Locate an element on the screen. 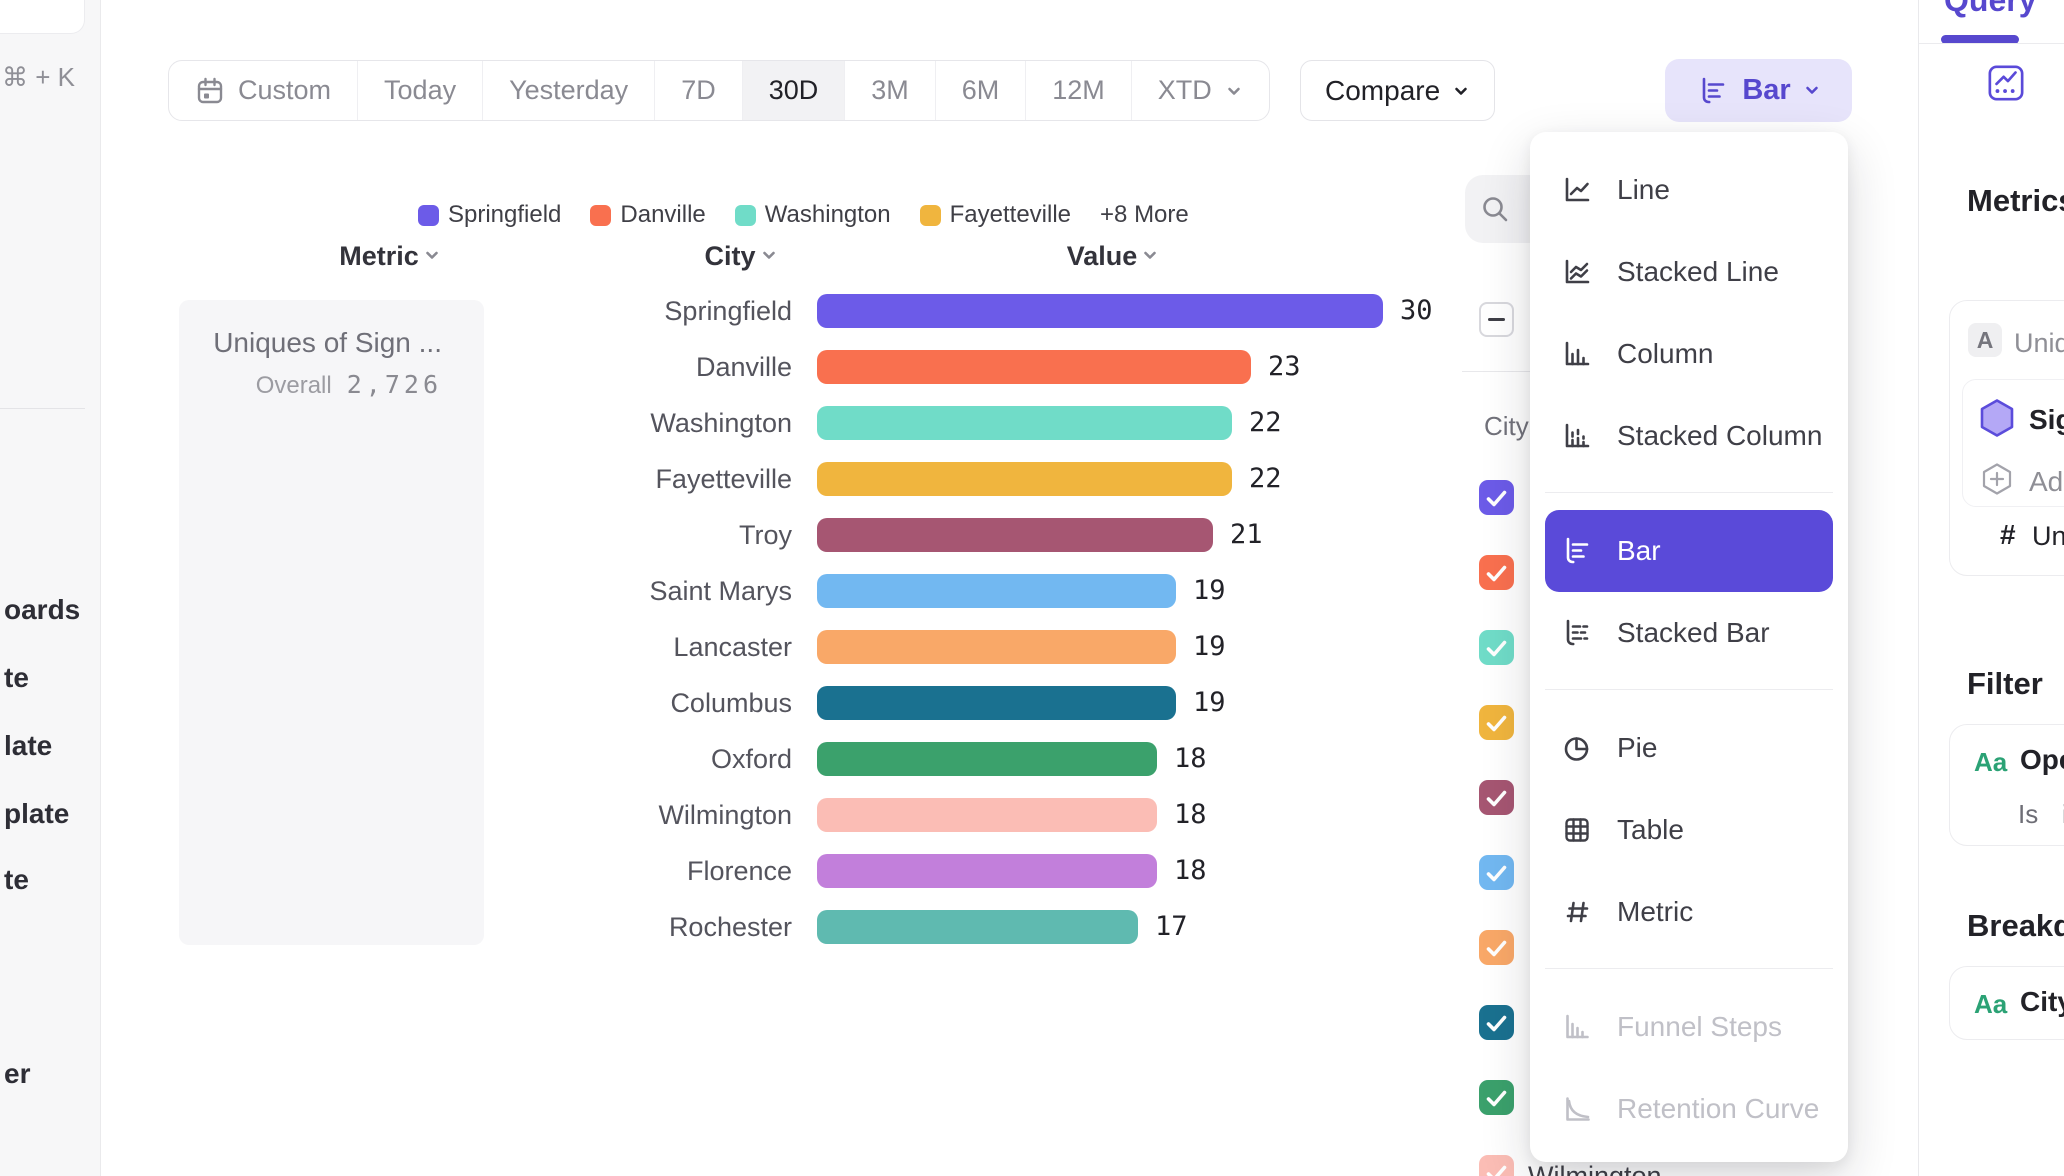  bar-wilmington is located at coordinates (987, 815).